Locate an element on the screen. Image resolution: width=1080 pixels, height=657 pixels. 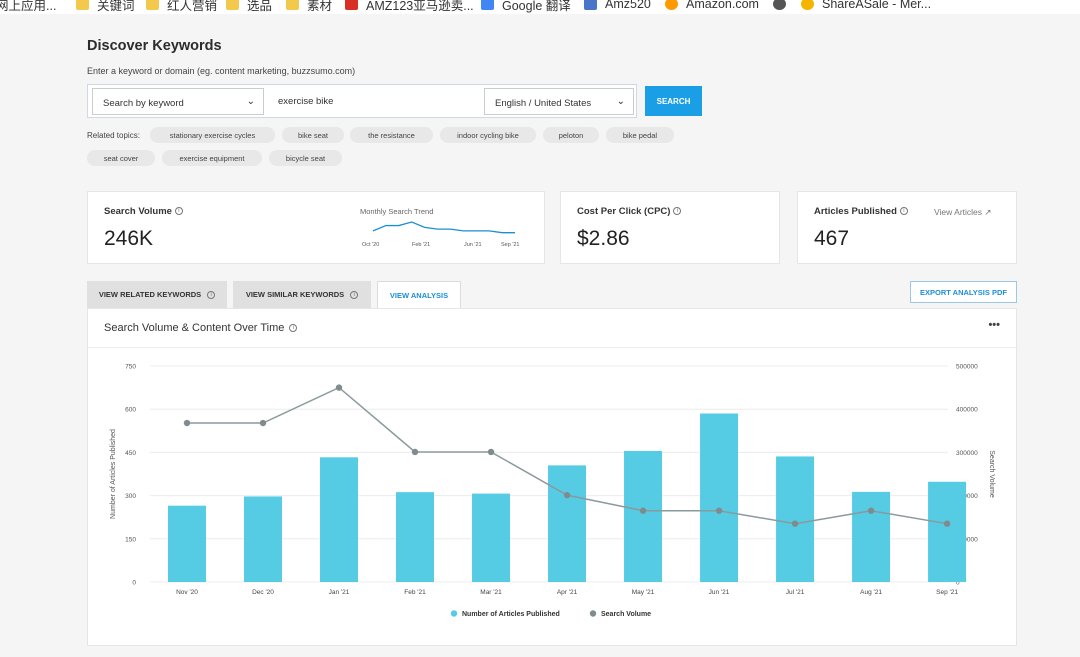
y-tick-label: 450 is located at coordinates (130, 453).